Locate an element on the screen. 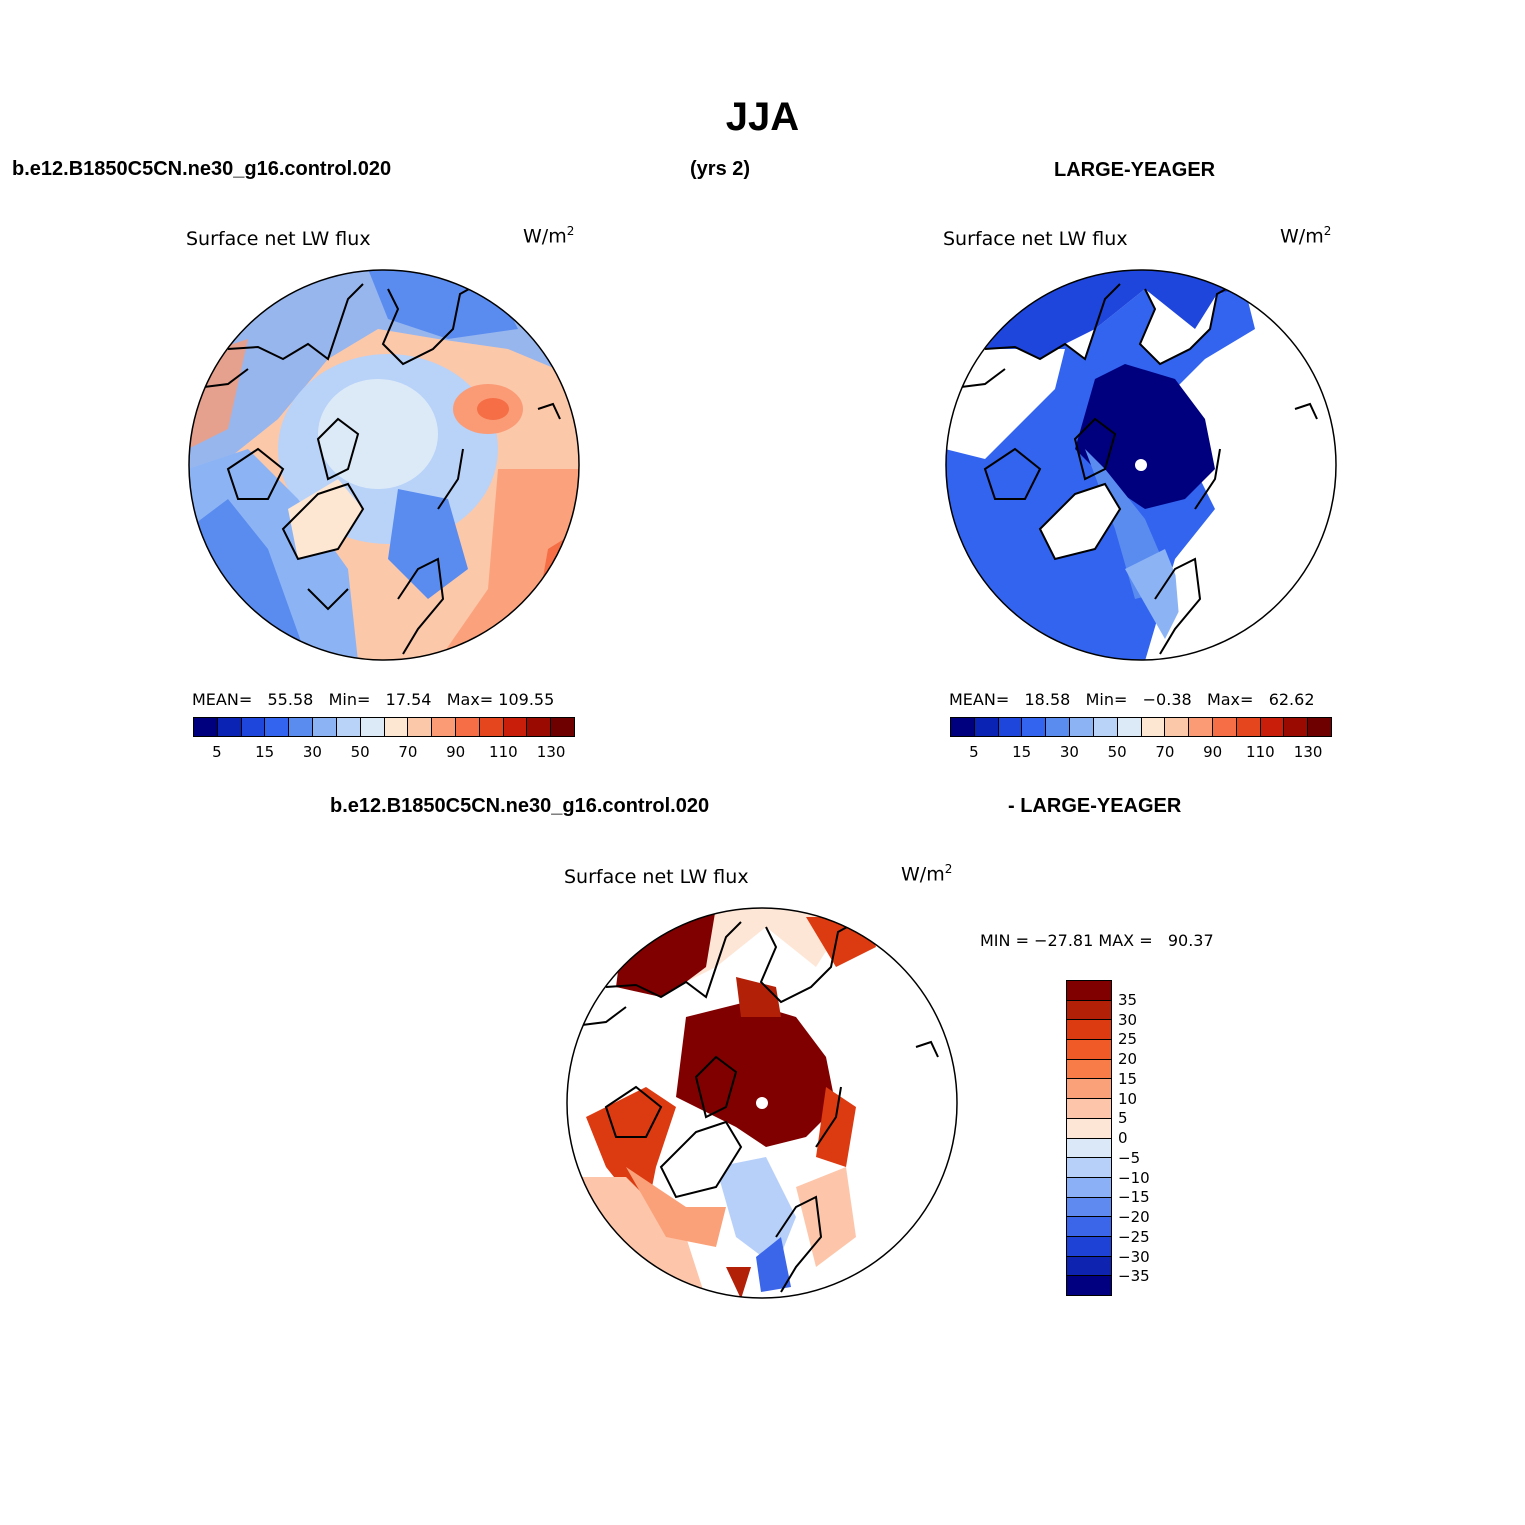  colorbar-tick-label: 25 is located at coordinates (1128, 1039).